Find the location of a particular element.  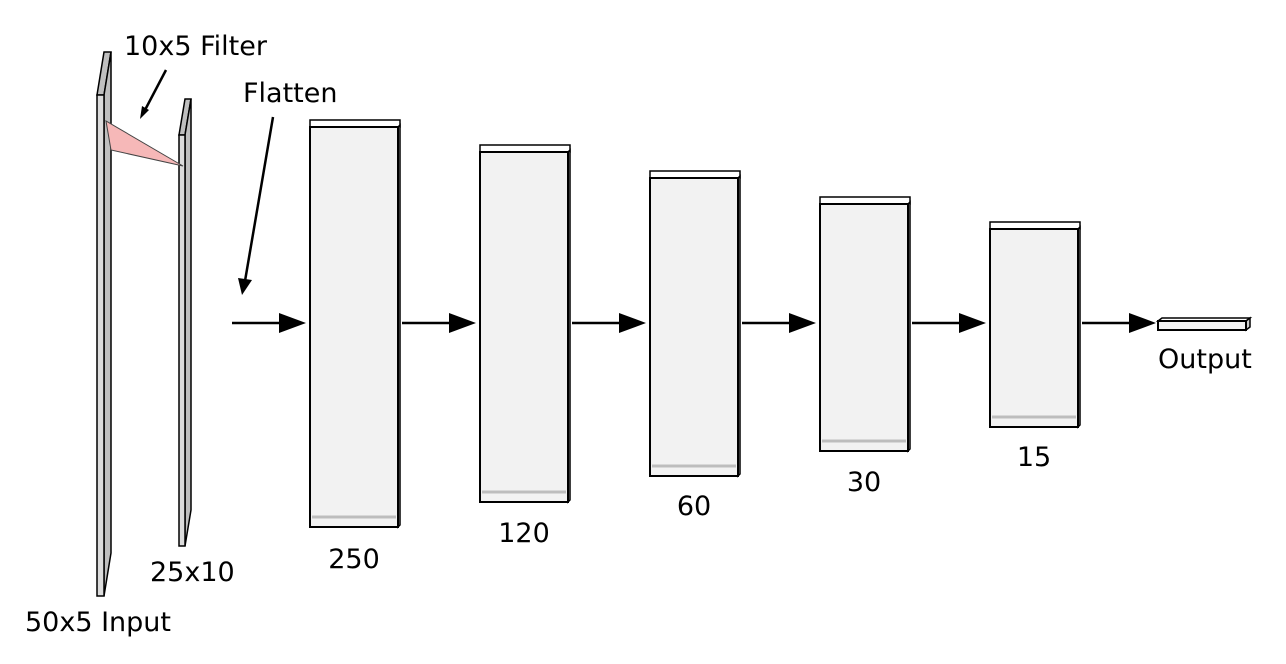

flatten-label: Flatten is located at coordinates (290, 93).